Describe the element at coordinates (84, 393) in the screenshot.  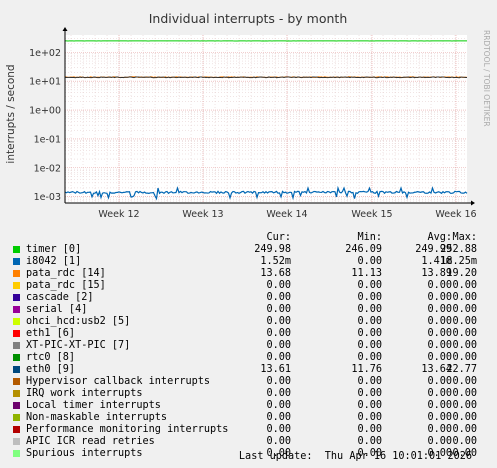
I see `legend-series-name: IRQ work interrupts` at that location.